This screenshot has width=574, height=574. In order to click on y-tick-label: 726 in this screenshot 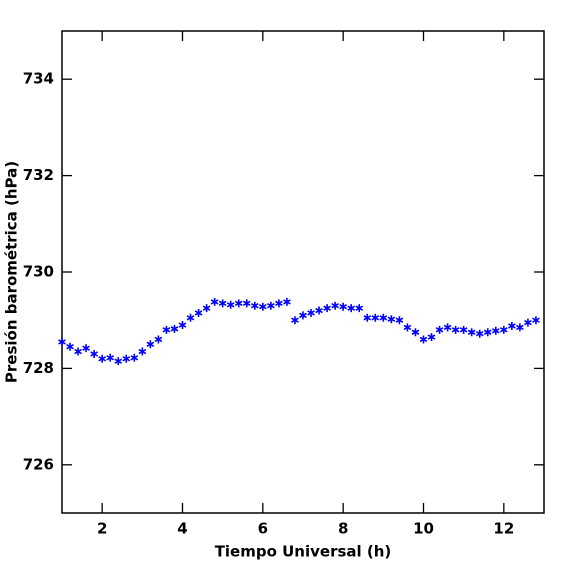, I will do `click(38, 464)`.